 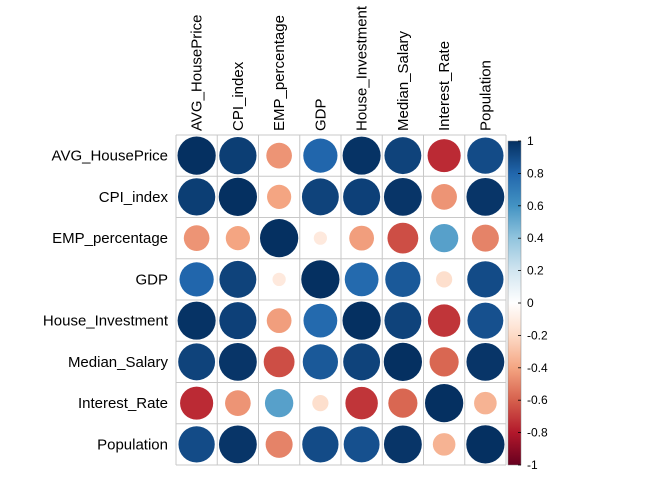 I want to click on corr-circle-GDP-Population, so click(x=485, y=279).